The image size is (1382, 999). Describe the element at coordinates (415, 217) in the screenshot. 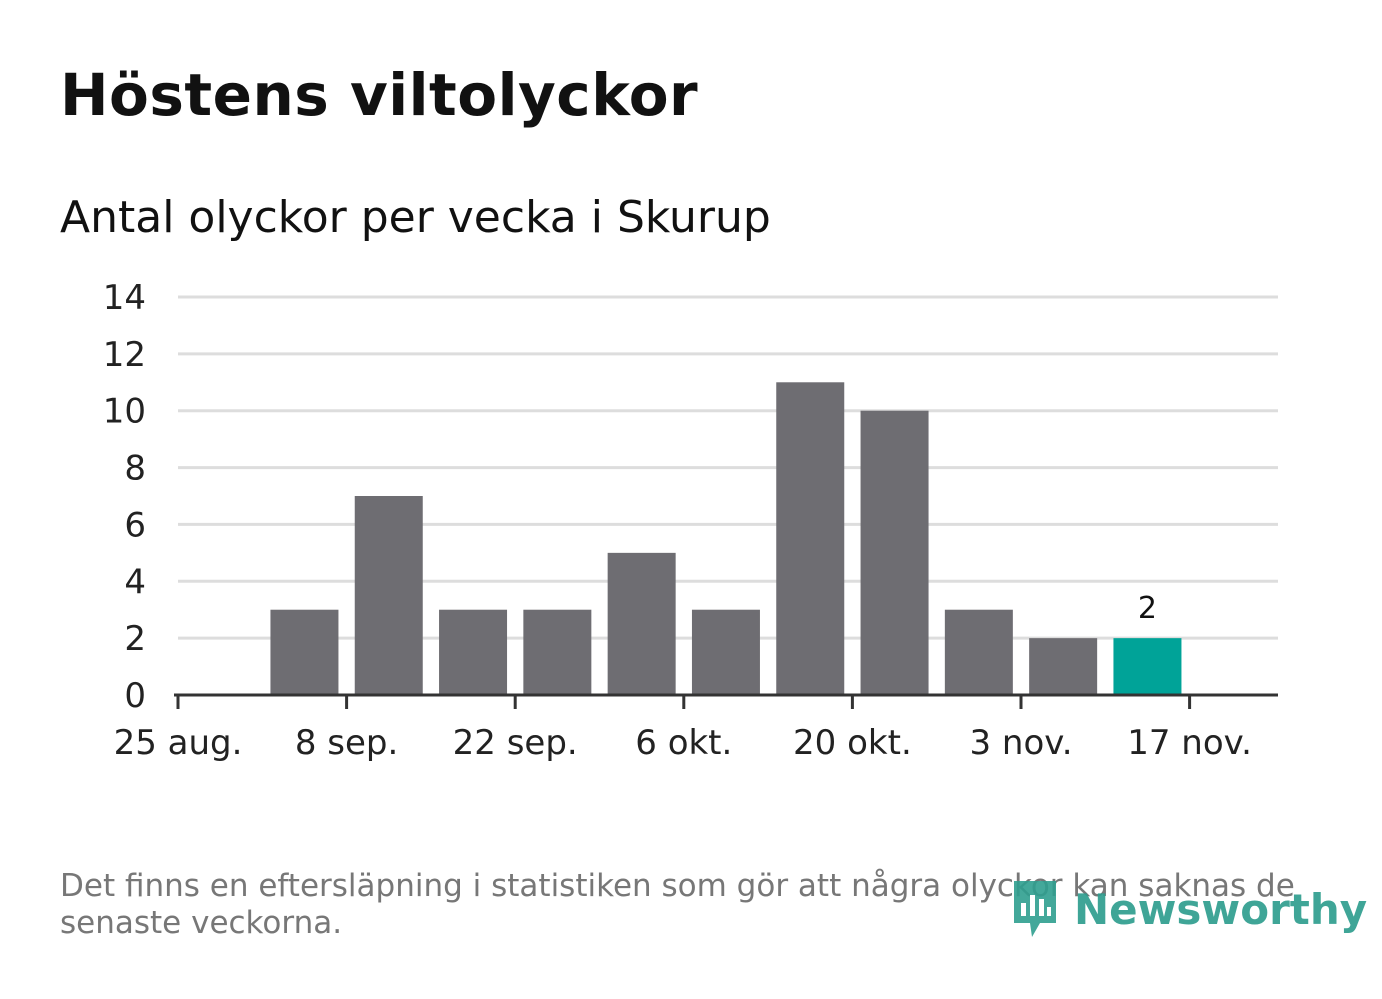

I see `chart-subtitle: Antal olyckor per vecka i Skurup` at that location.